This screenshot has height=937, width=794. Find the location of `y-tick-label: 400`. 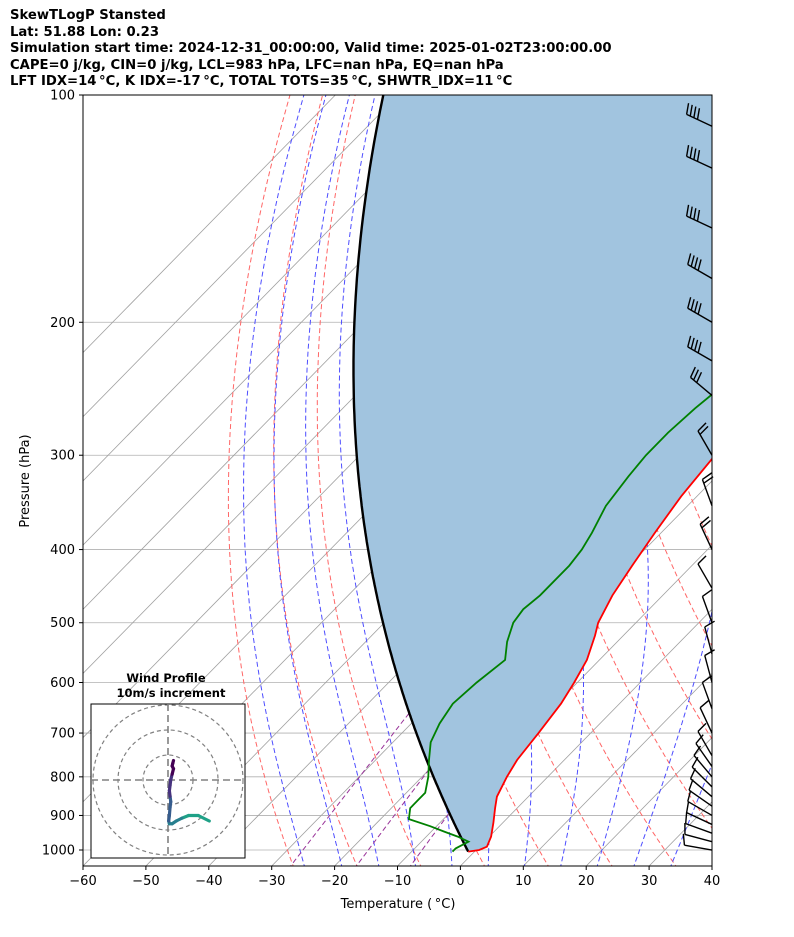

y-tick-label: 400 is located at coordinates (62, 550).